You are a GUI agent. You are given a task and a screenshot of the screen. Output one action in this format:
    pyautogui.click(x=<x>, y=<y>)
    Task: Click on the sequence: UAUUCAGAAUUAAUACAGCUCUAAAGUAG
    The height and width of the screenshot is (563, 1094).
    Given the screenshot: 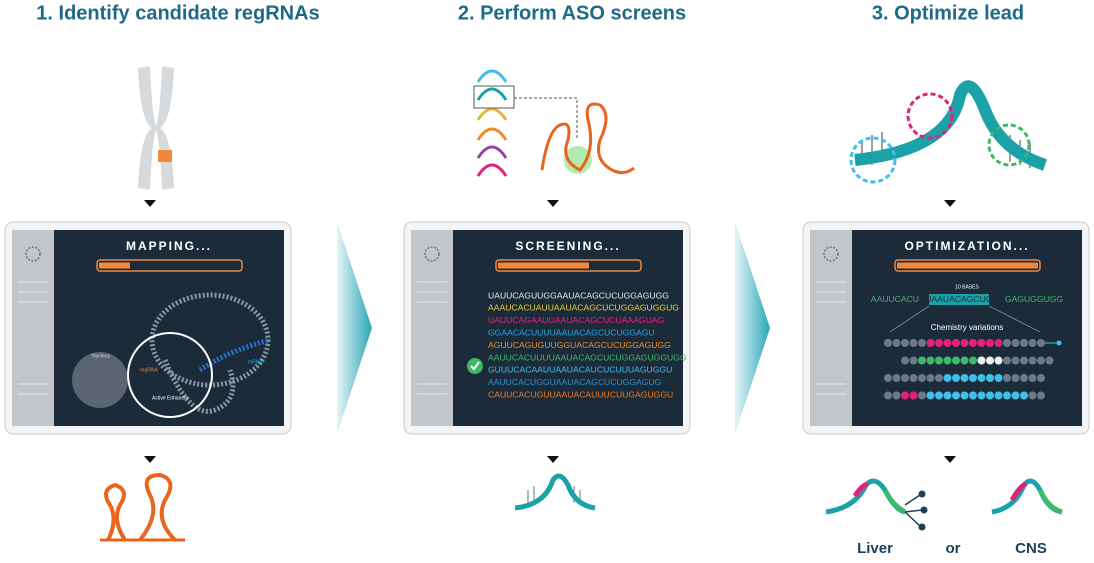 What is the action you would take?
    pyautogui.click(x=576, y=320)
    